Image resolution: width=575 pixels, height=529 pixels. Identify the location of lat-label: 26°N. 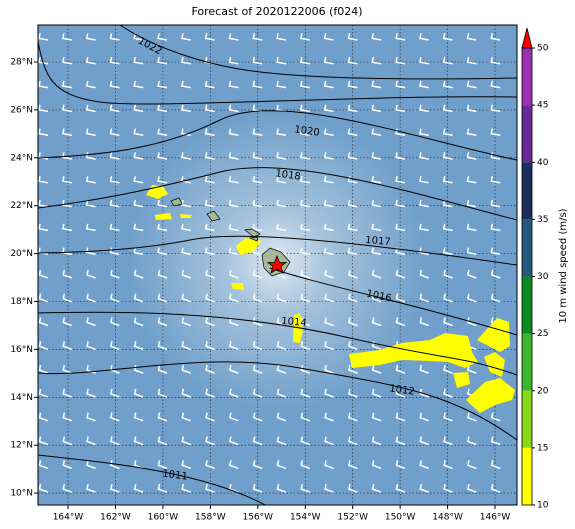
(21, 110).